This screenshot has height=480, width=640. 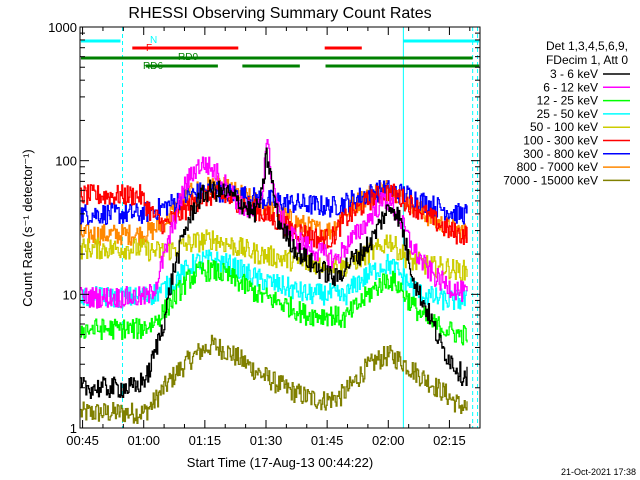 I want to click on legend-label-7000-15000-kev: 7000 - 15000 keV, so click(x=550, y=180).